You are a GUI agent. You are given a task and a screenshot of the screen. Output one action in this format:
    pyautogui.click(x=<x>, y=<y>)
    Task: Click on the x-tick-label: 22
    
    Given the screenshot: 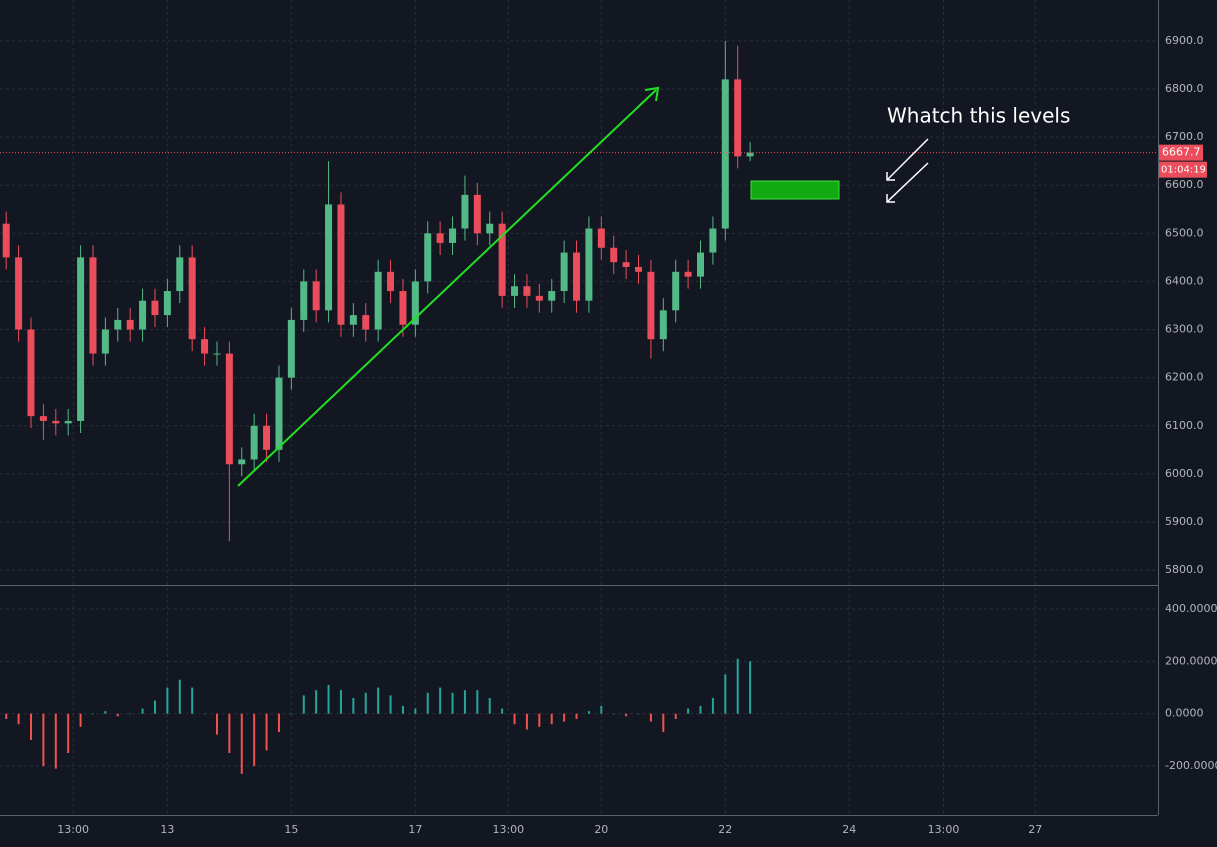 What is the action you would take?
    pyautogui.click(x=725, y=829)
    